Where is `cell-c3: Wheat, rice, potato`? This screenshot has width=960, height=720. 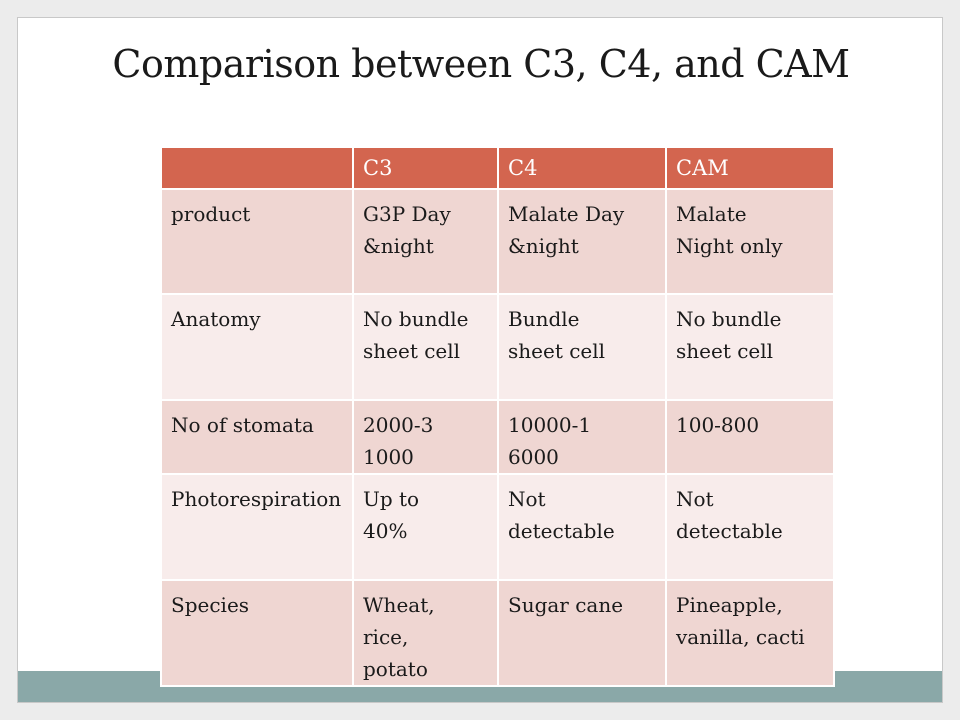
cell-c3: Wheat, rice, potato is located at coordinates (425, 633).